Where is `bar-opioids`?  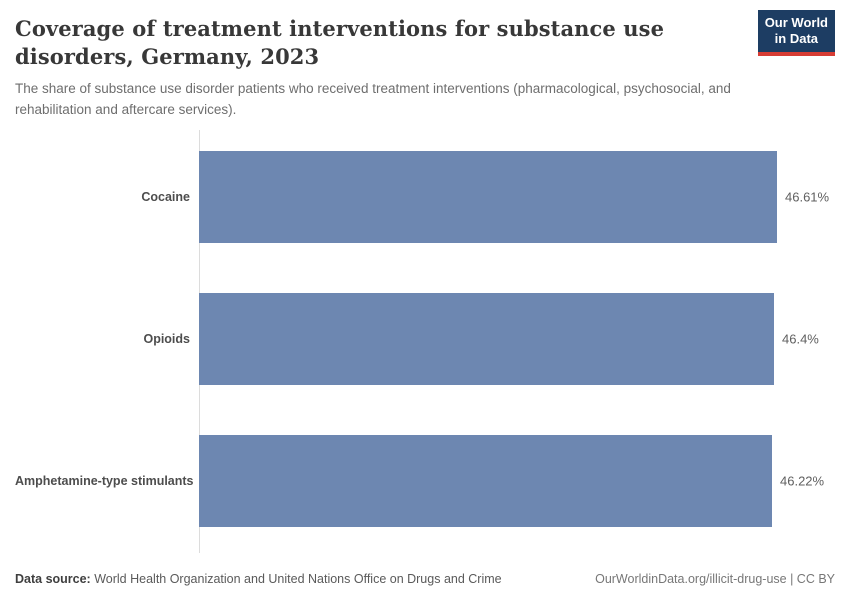 bar-opioids is located at coordinates (486, 339).